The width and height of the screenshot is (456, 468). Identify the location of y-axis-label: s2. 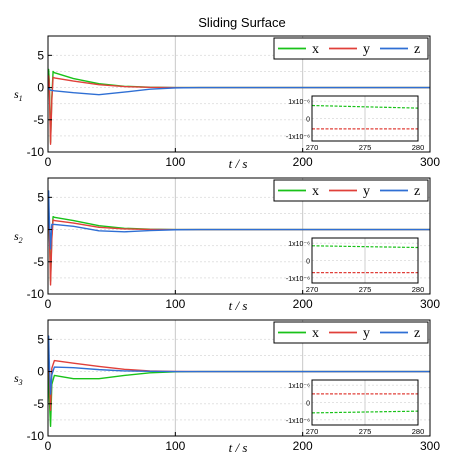
(18, 237).